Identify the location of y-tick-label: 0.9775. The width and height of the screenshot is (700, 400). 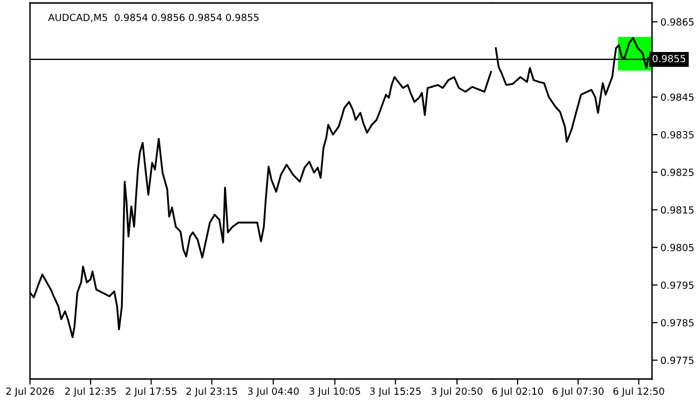
(677, 360).